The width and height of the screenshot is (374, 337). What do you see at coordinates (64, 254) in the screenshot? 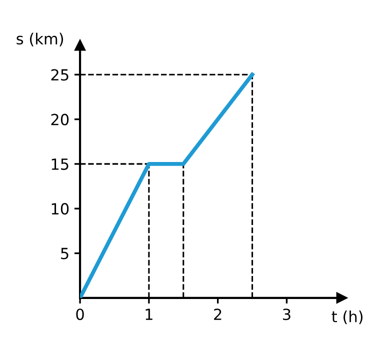
I see `y-tick-label: 5` at bounding box center [64, 254].